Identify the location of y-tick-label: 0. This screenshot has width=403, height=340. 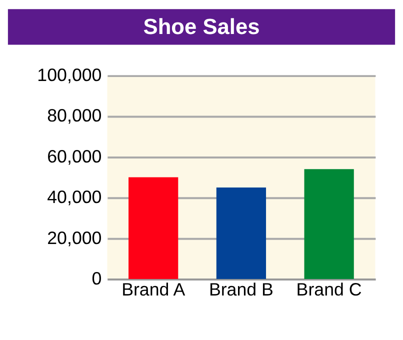
(97, 278).